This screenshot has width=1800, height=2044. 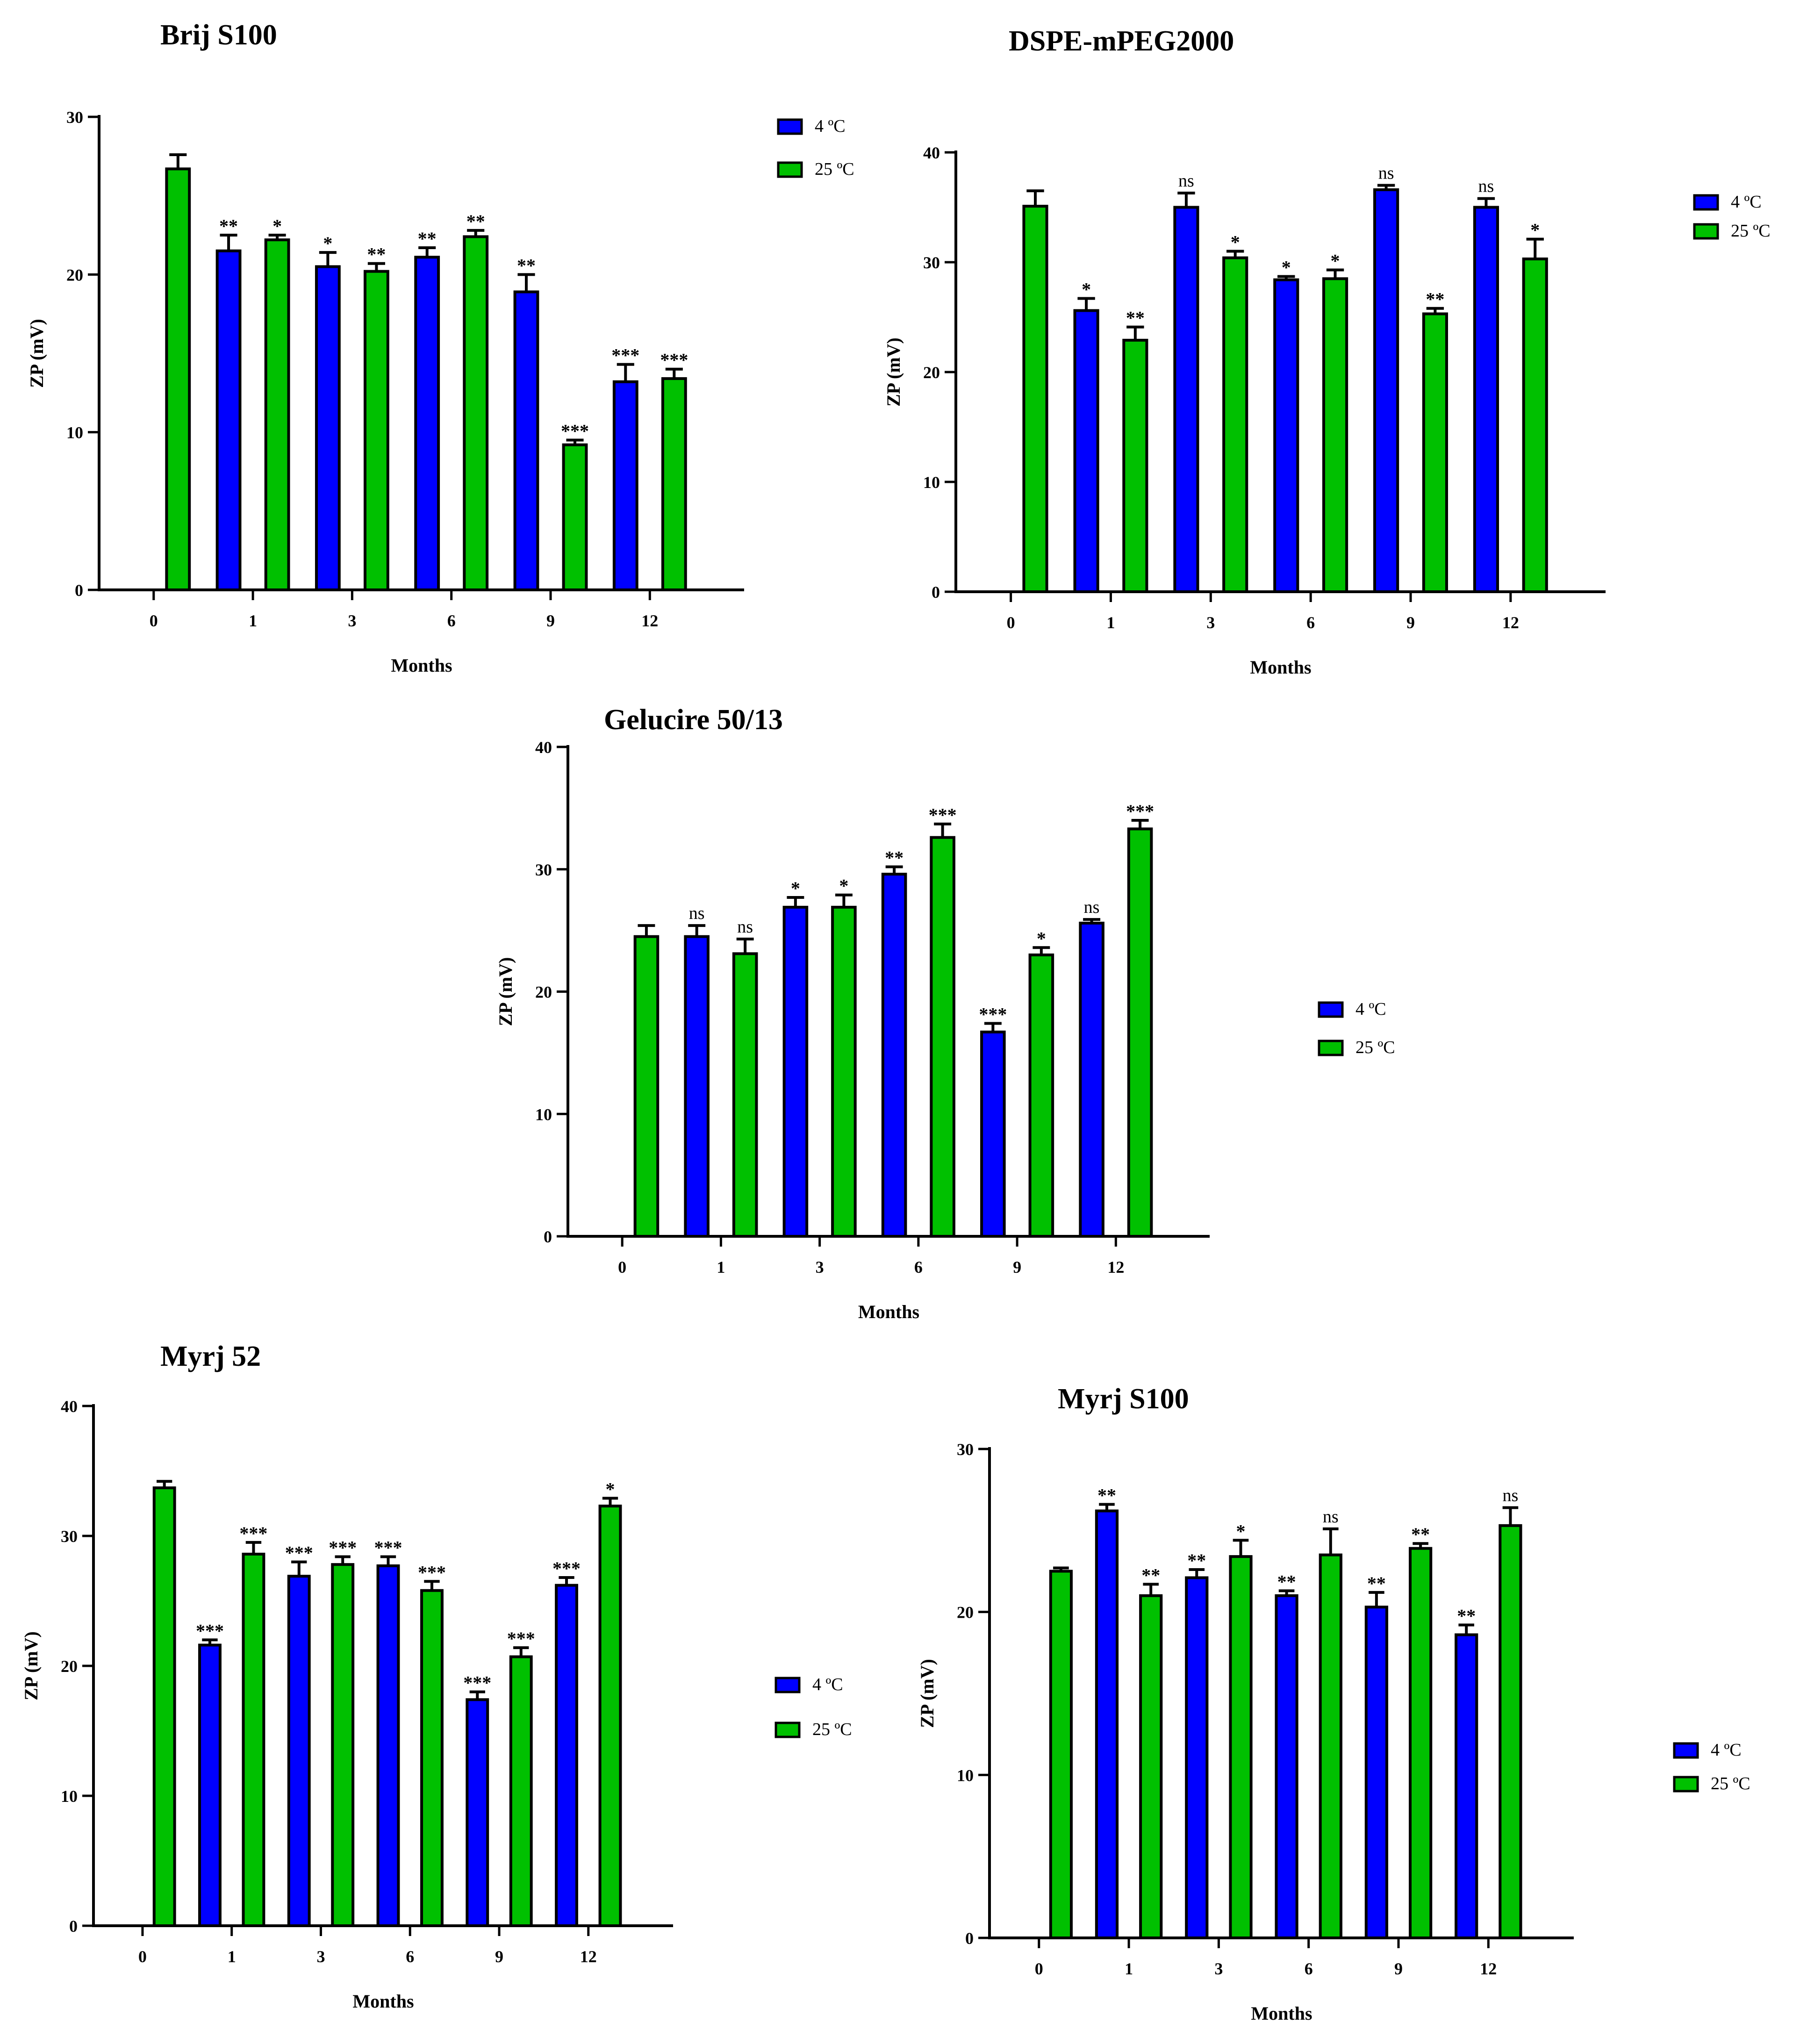 I want to click on legend-label-4c: 4 ºC, so click(x=1726, y=1750).